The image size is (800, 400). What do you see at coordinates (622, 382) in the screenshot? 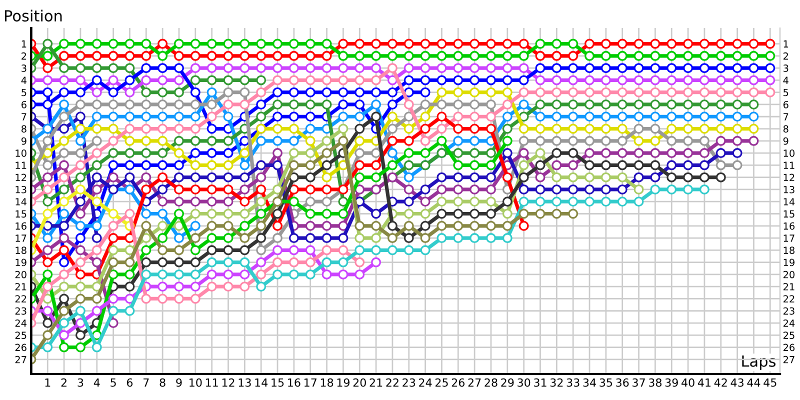
I see `x-tick-label: 36` at bounding box center [622, 382].